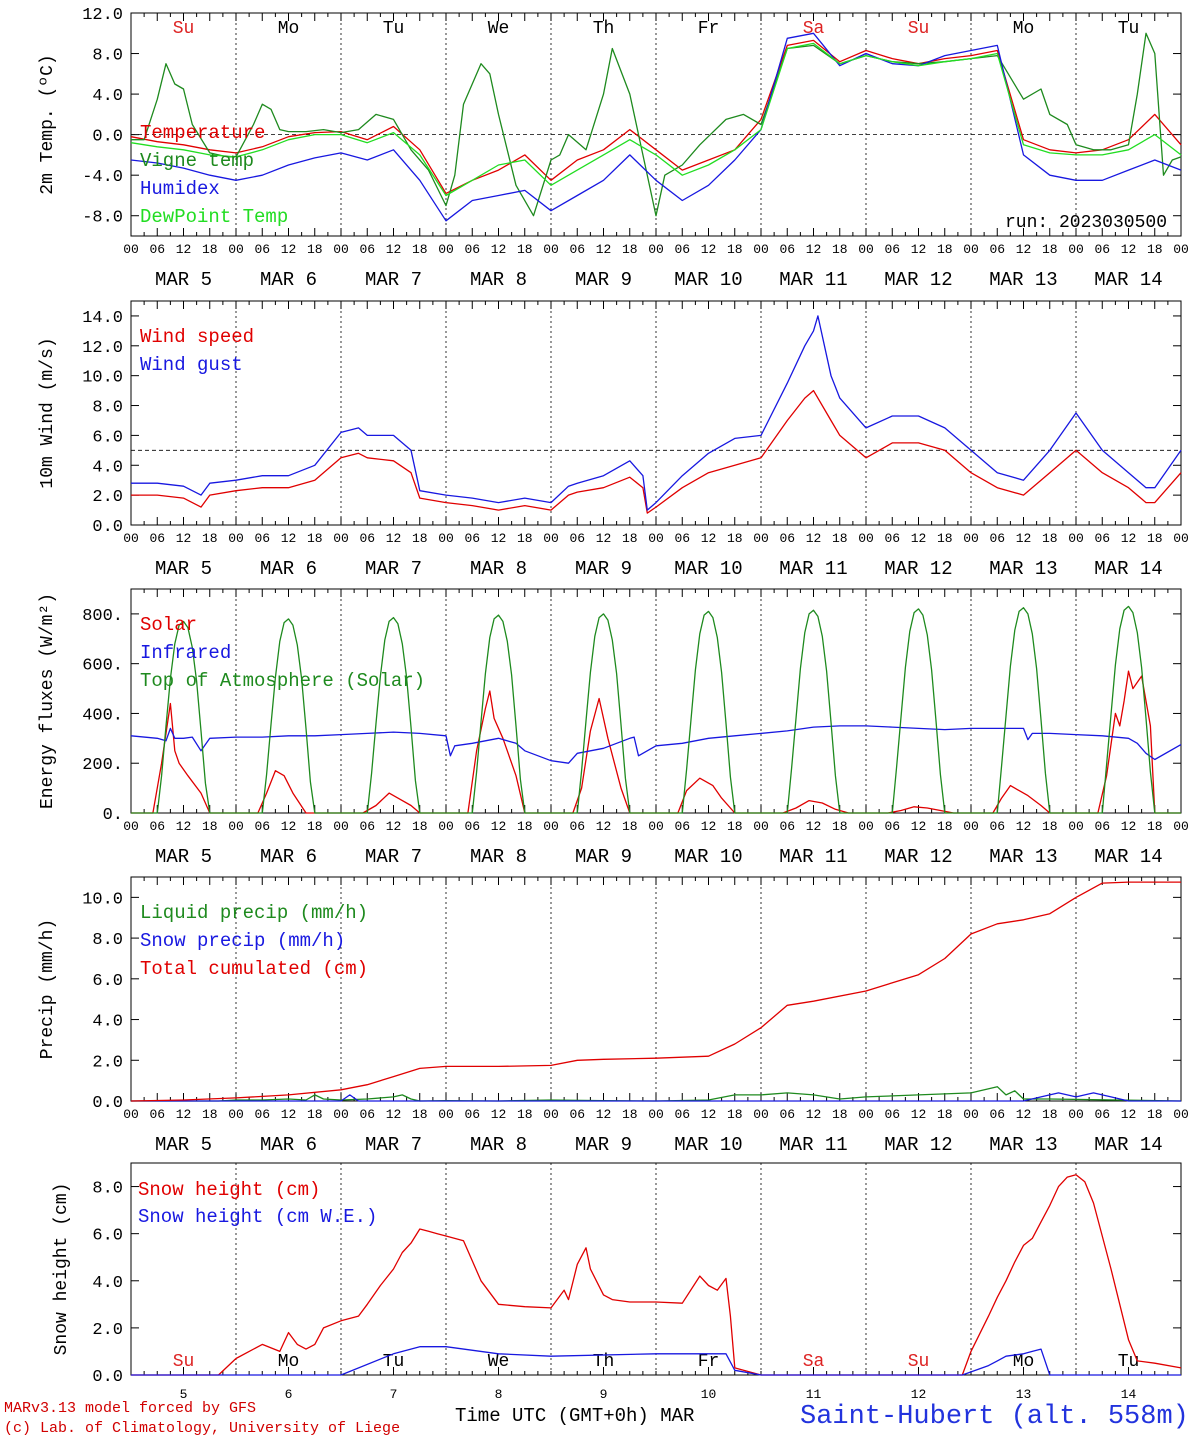 The height and width of the screenshot is (1440, 1194). I want to click on legend-entry: Wind gust, so click(191, 365).